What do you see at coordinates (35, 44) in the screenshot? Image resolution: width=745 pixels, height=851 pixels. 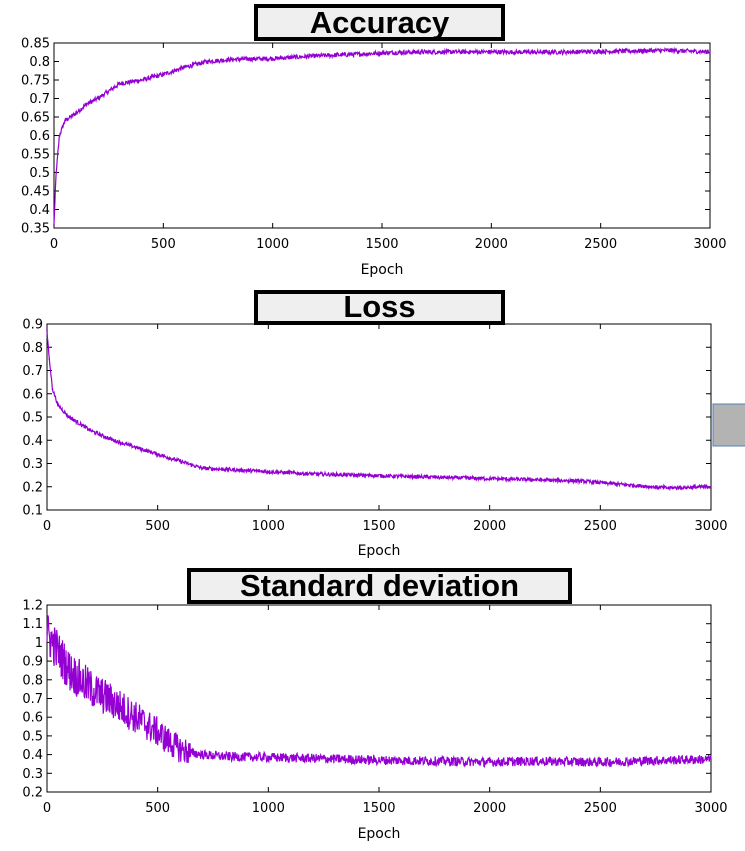 I see `y-tick-label: 0.85` at bounding box center [35, 44].